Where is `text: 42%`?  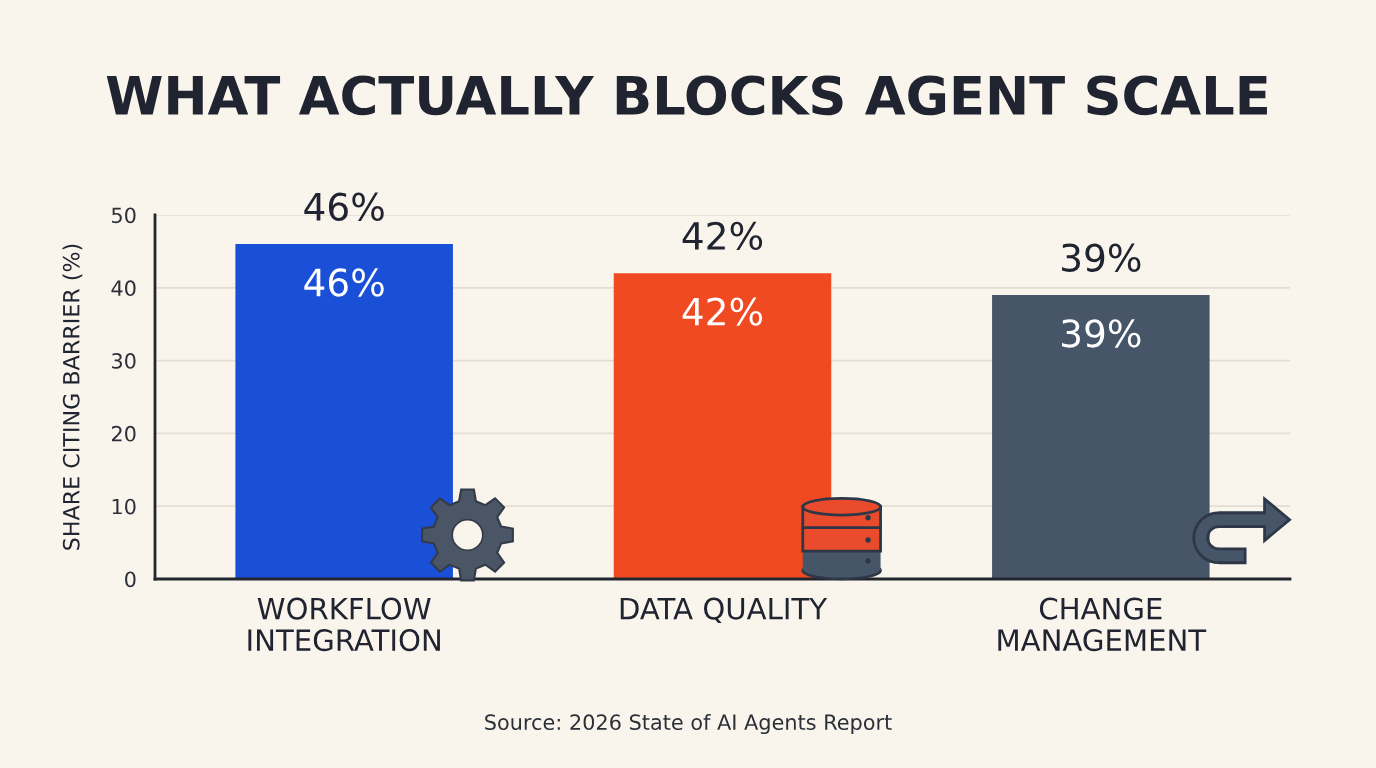
text: 42% is located at coordinates (722, 236).